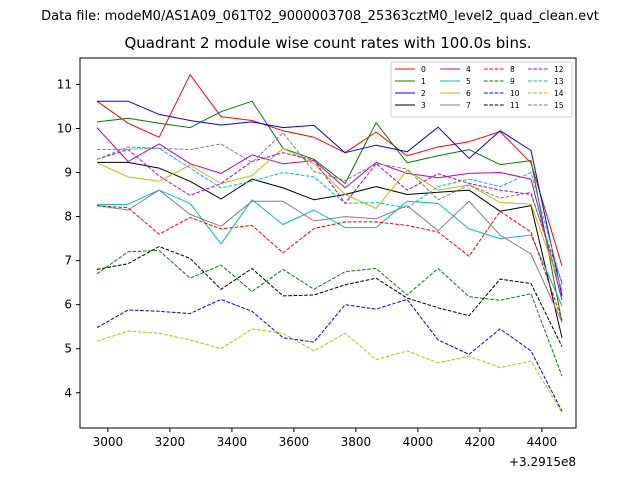 The width and height of the screenshot is (640, 480). What do you see at coordinates (559, 105) in the screenshot?
I see `legend-label-15: 15` at bounding box center [559, 105].